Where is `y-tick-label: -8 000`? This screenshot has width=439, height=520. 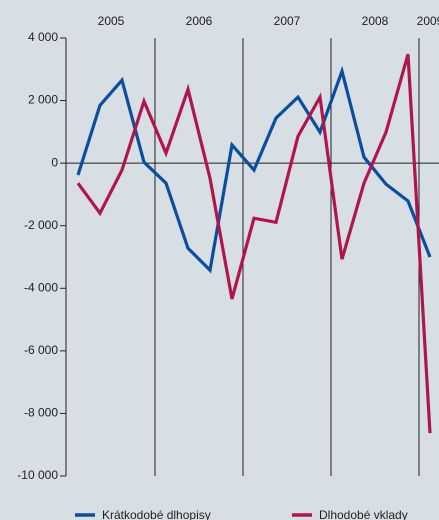
y-tick-label: -8 000 is located at coordinates (41, 413).